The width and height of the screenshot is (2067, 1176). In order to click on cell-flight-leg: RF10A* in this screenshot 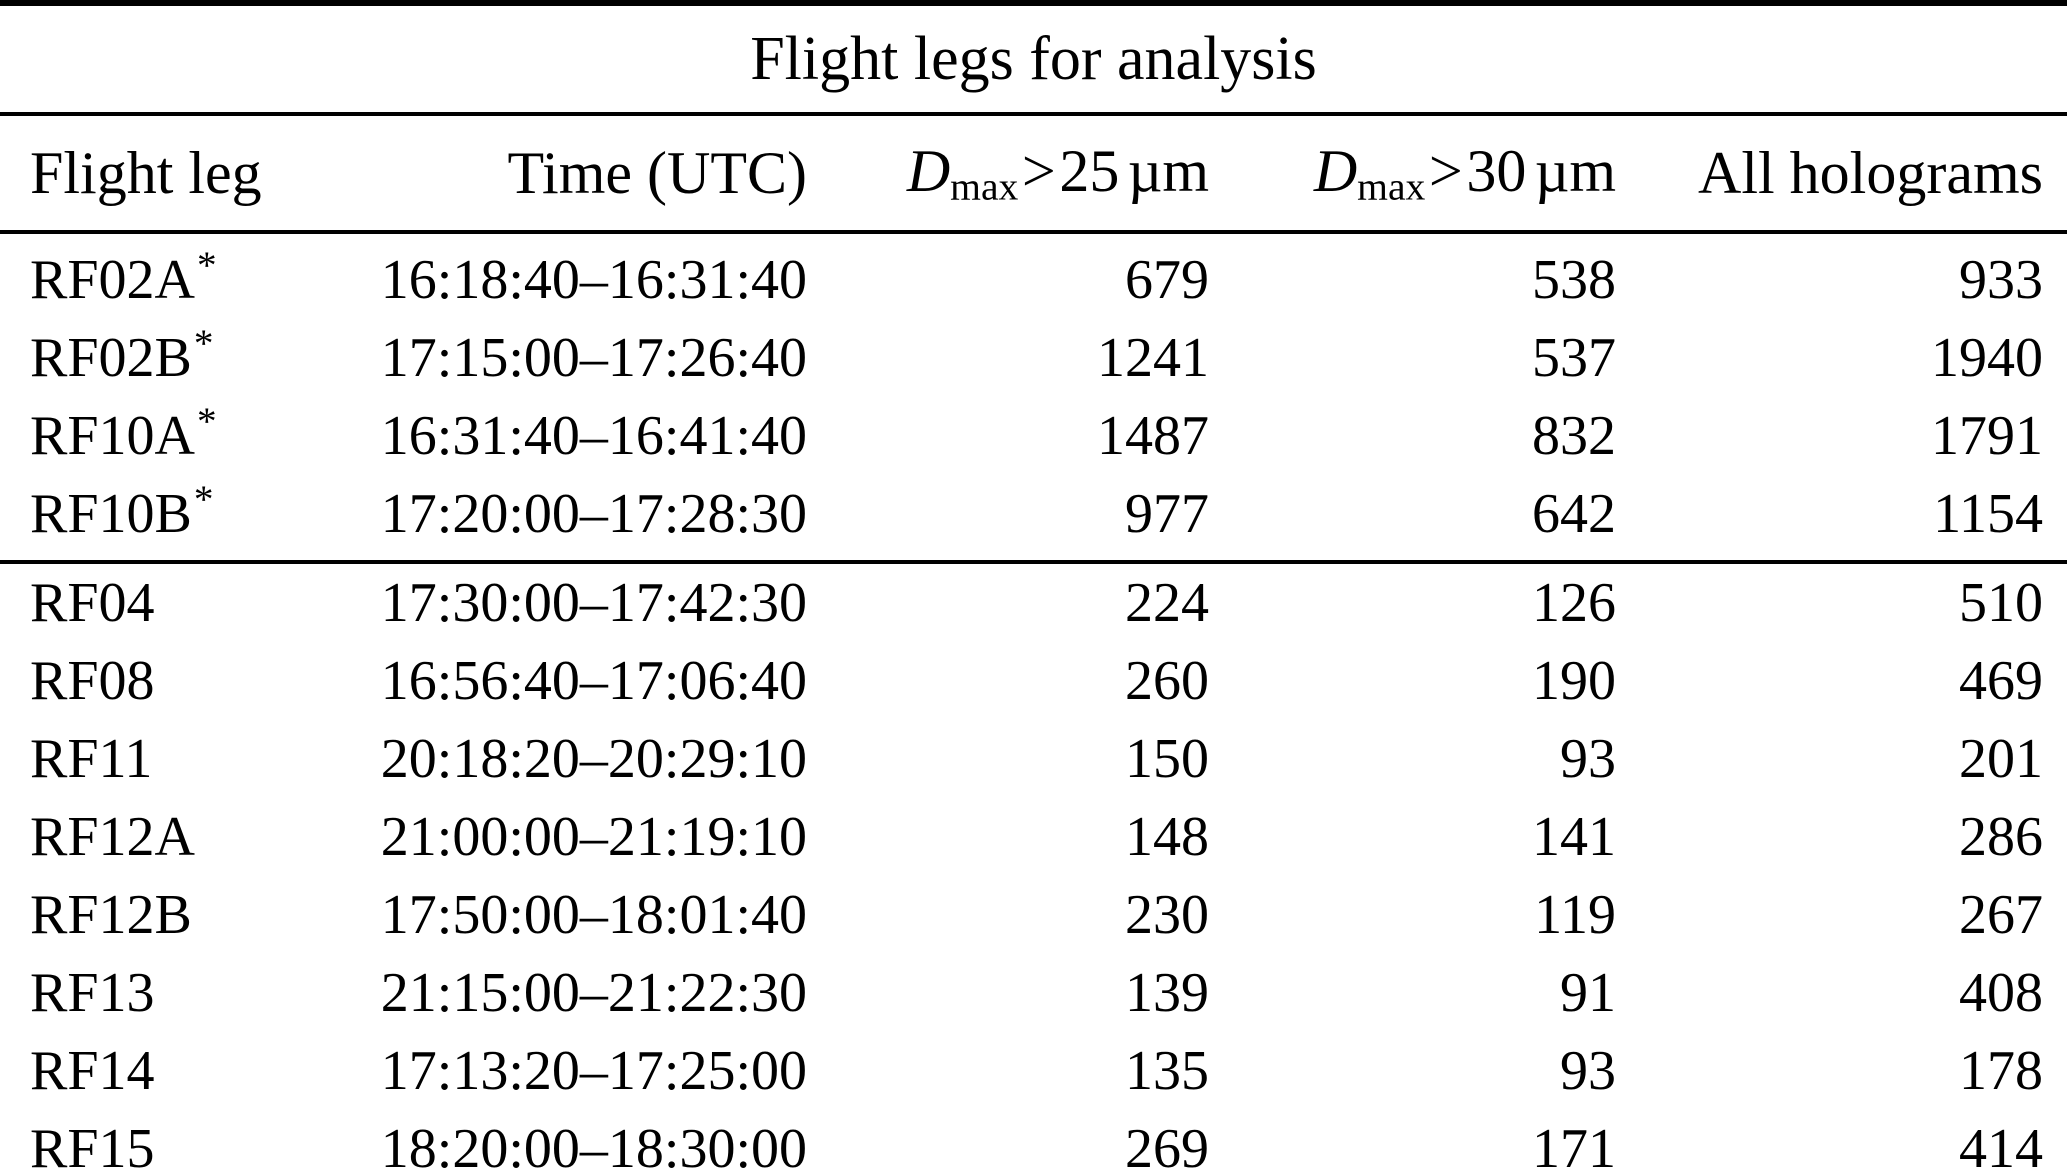, I will do `click(123, 433)`.